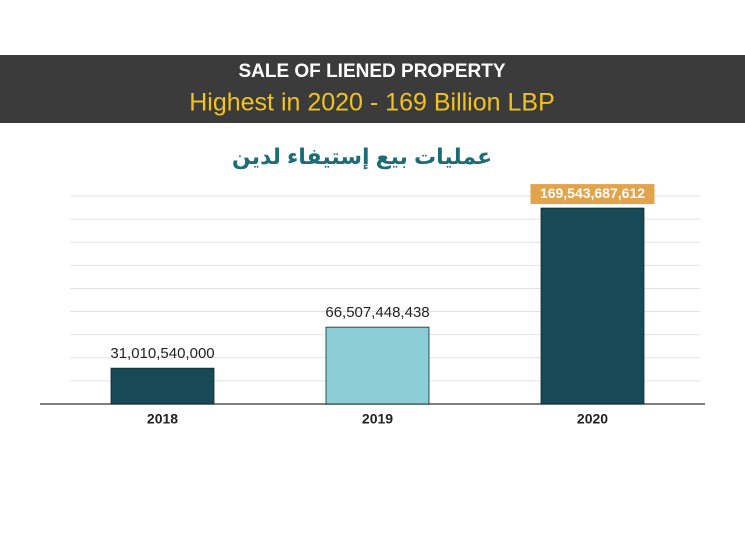 The width and height of the screenshot is (745, 540). I want to click on value-label: 169,543,687,612, so click(592, 193).